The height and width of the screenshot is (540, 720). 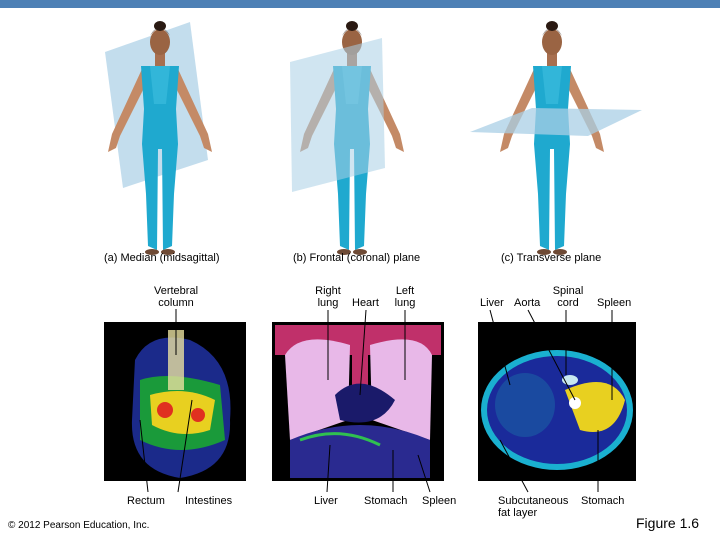 What do you see at coordinates (527, 303) in the screenshot?
I see `label: Aorta` at bounding box center [527, 303].